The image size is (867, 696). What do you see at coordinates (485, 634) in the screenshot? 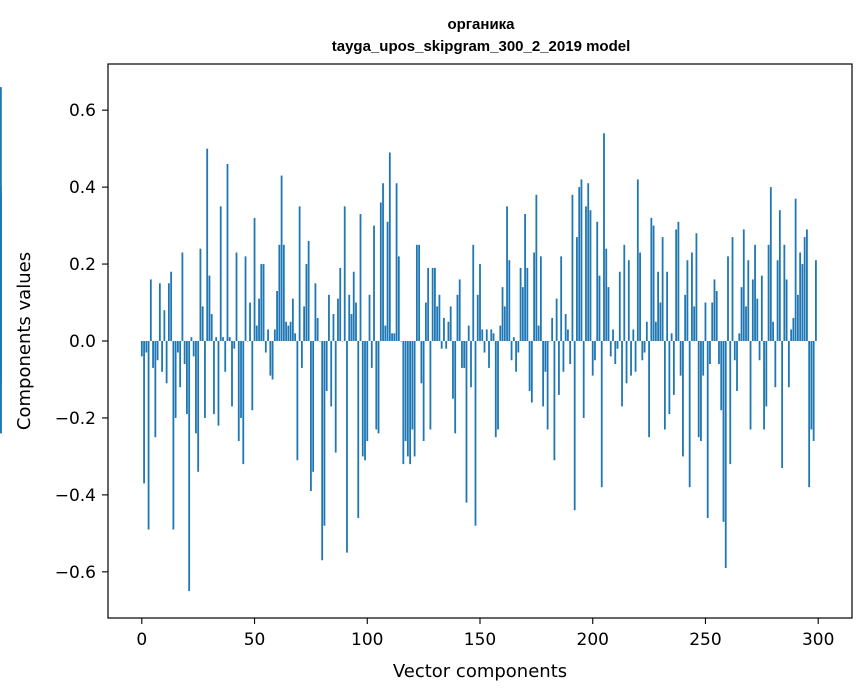
I see `x-axis: 0 50 100 150 200 250 300` at bounding box center [485, 634].